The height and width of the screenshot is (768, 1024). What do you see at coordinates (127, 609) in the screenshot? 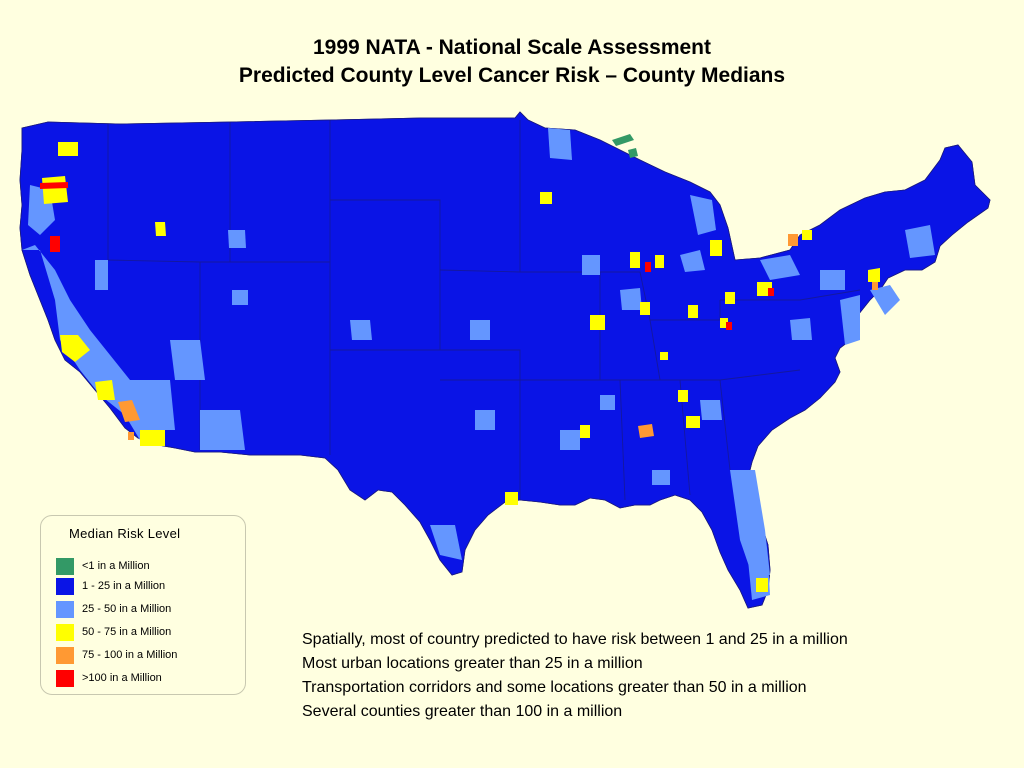
I see `legend-label: 25 - 50 in a Million` at bounding box center [127, 609].